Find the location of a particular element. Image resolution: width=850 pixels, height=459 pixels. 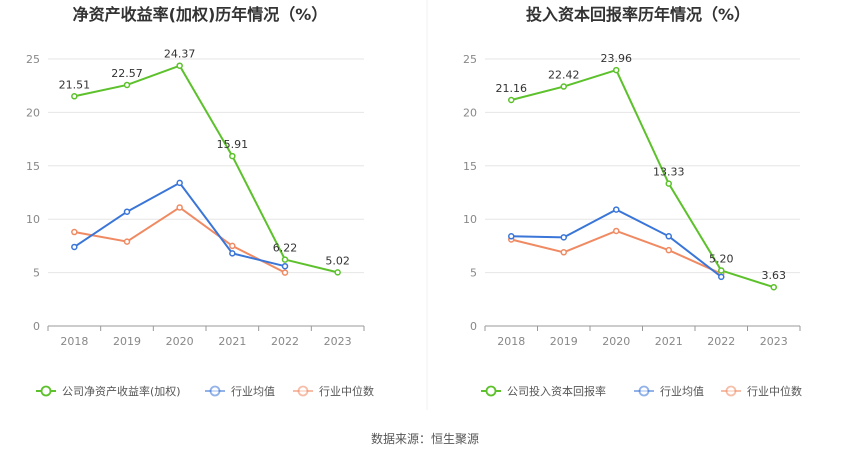

data-label: 13.33 is located at coordinates (669, 172).